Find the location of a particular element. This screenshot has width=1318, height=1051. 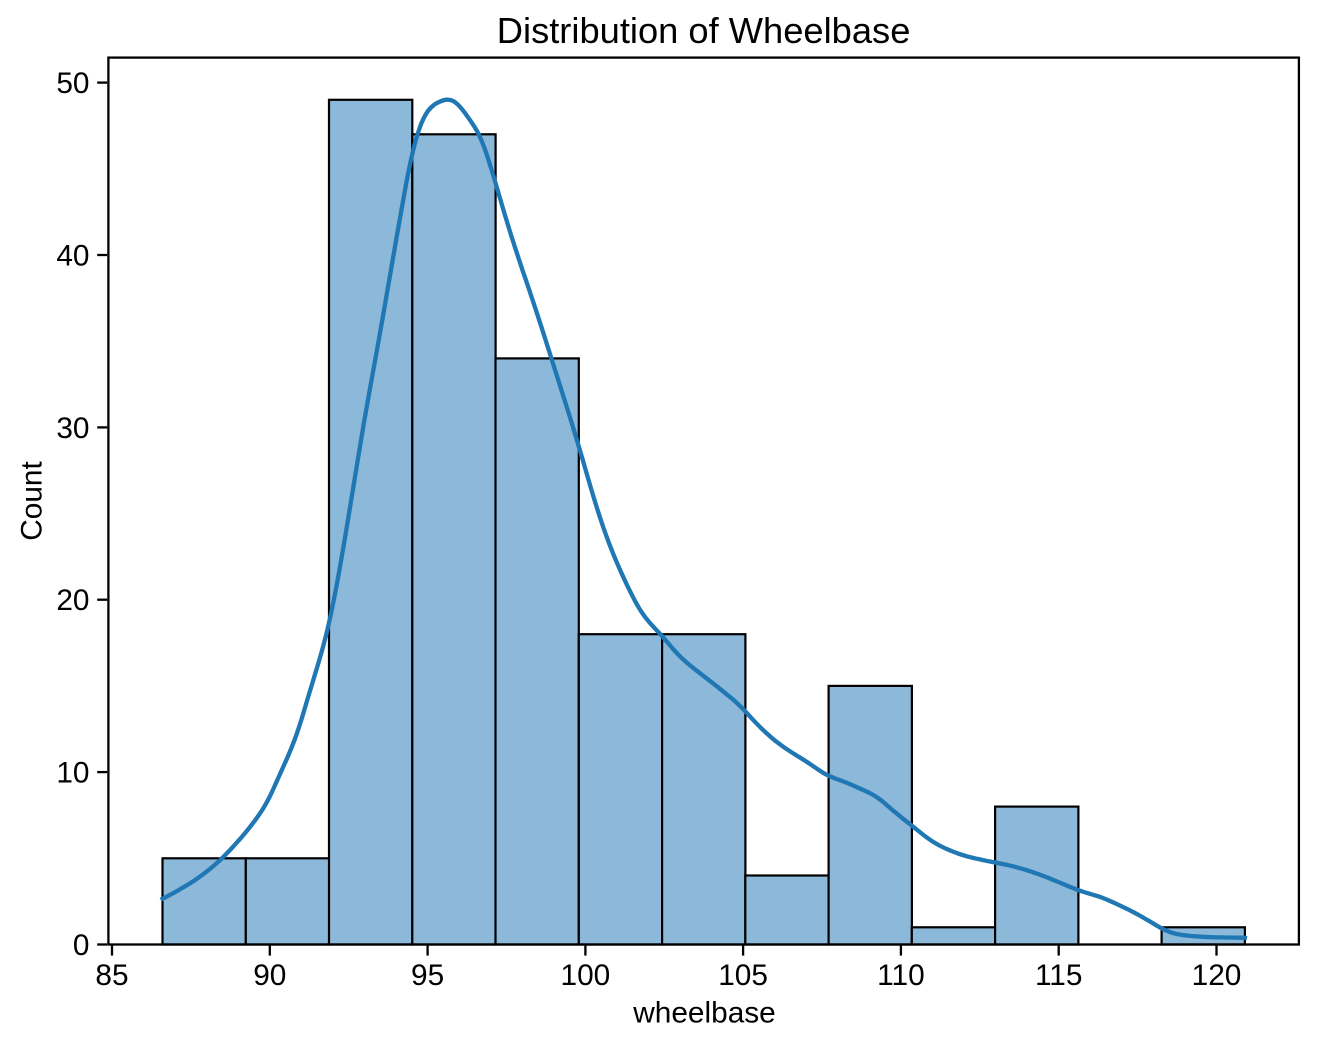

svg-text: 30 is located at coordinates (72, 428).